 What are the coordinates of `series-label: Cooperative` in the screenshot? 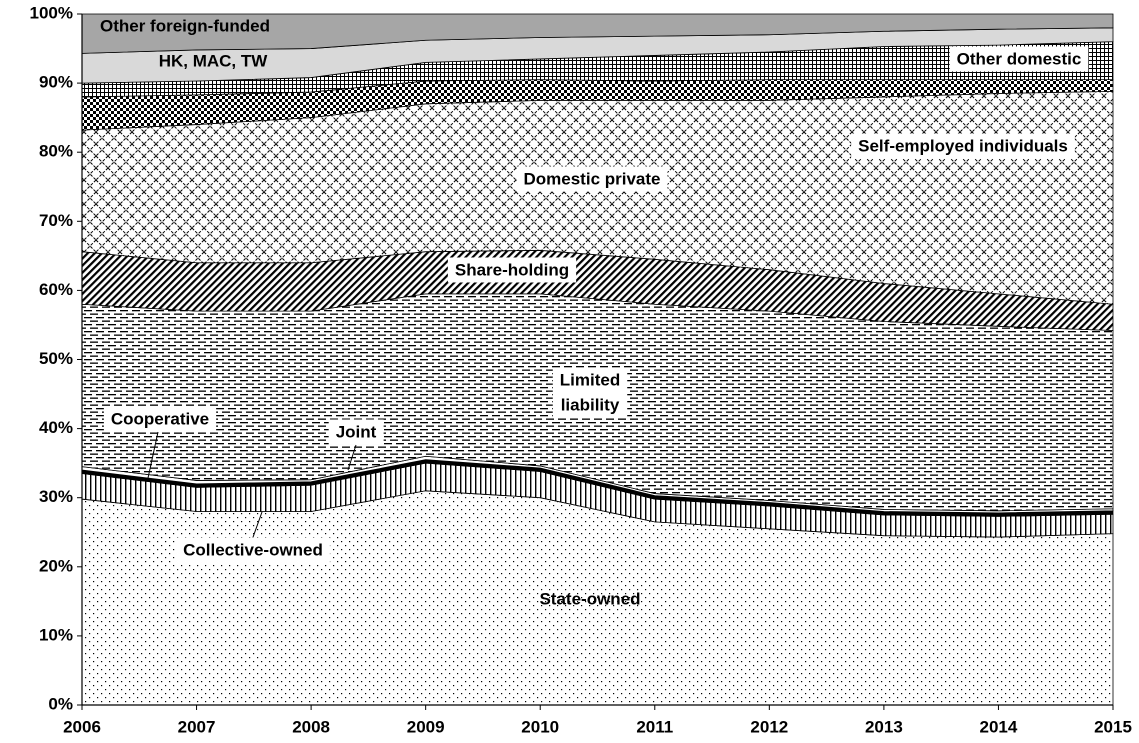 It's located at (160, 418).